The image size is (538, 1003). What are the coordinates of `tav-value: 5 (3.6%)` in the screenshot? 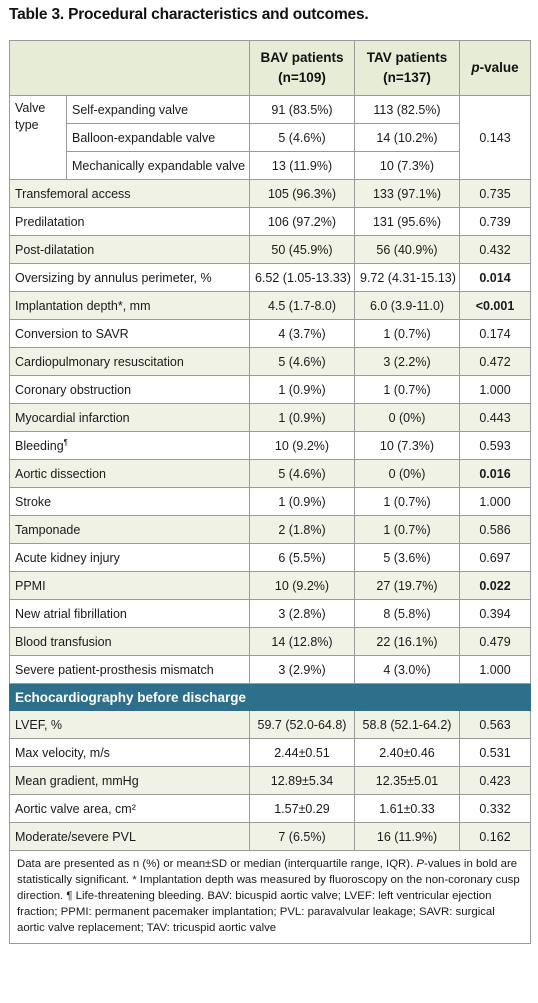 It's located at (407, 557).